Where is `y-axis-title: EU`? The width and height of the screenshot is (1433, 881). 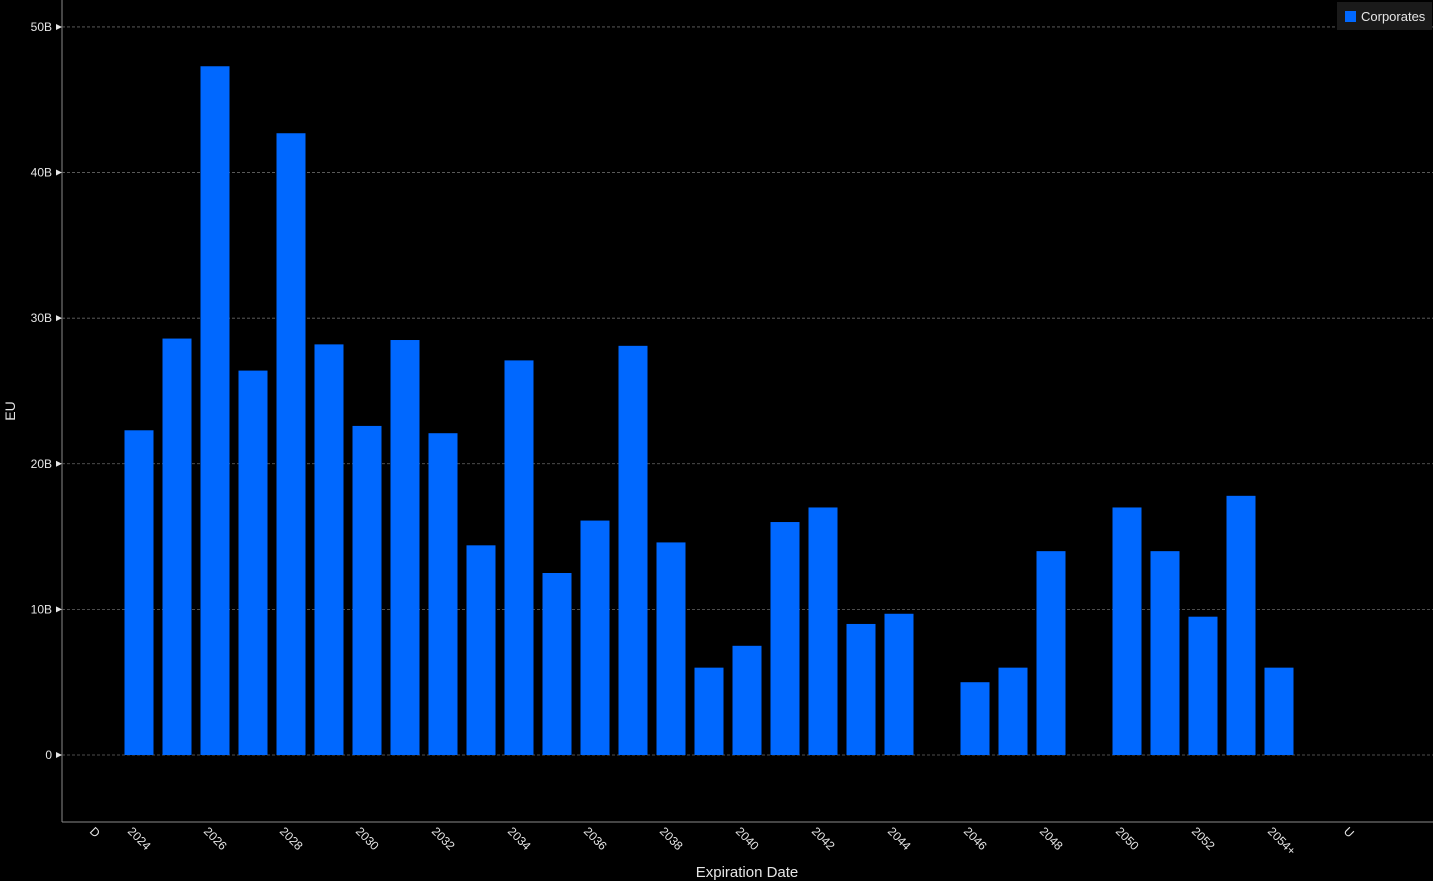
y-axis-title: EU is located at coordinates (10, 410).